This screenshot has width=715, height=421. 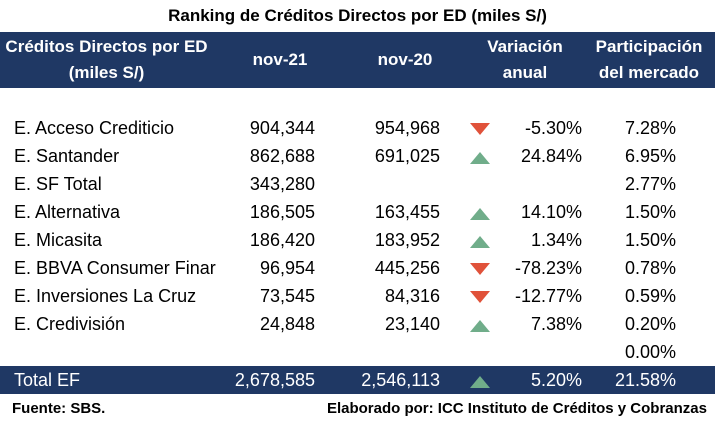 I want to click on value-nov21: 96,954, so click(x=287, y=268).